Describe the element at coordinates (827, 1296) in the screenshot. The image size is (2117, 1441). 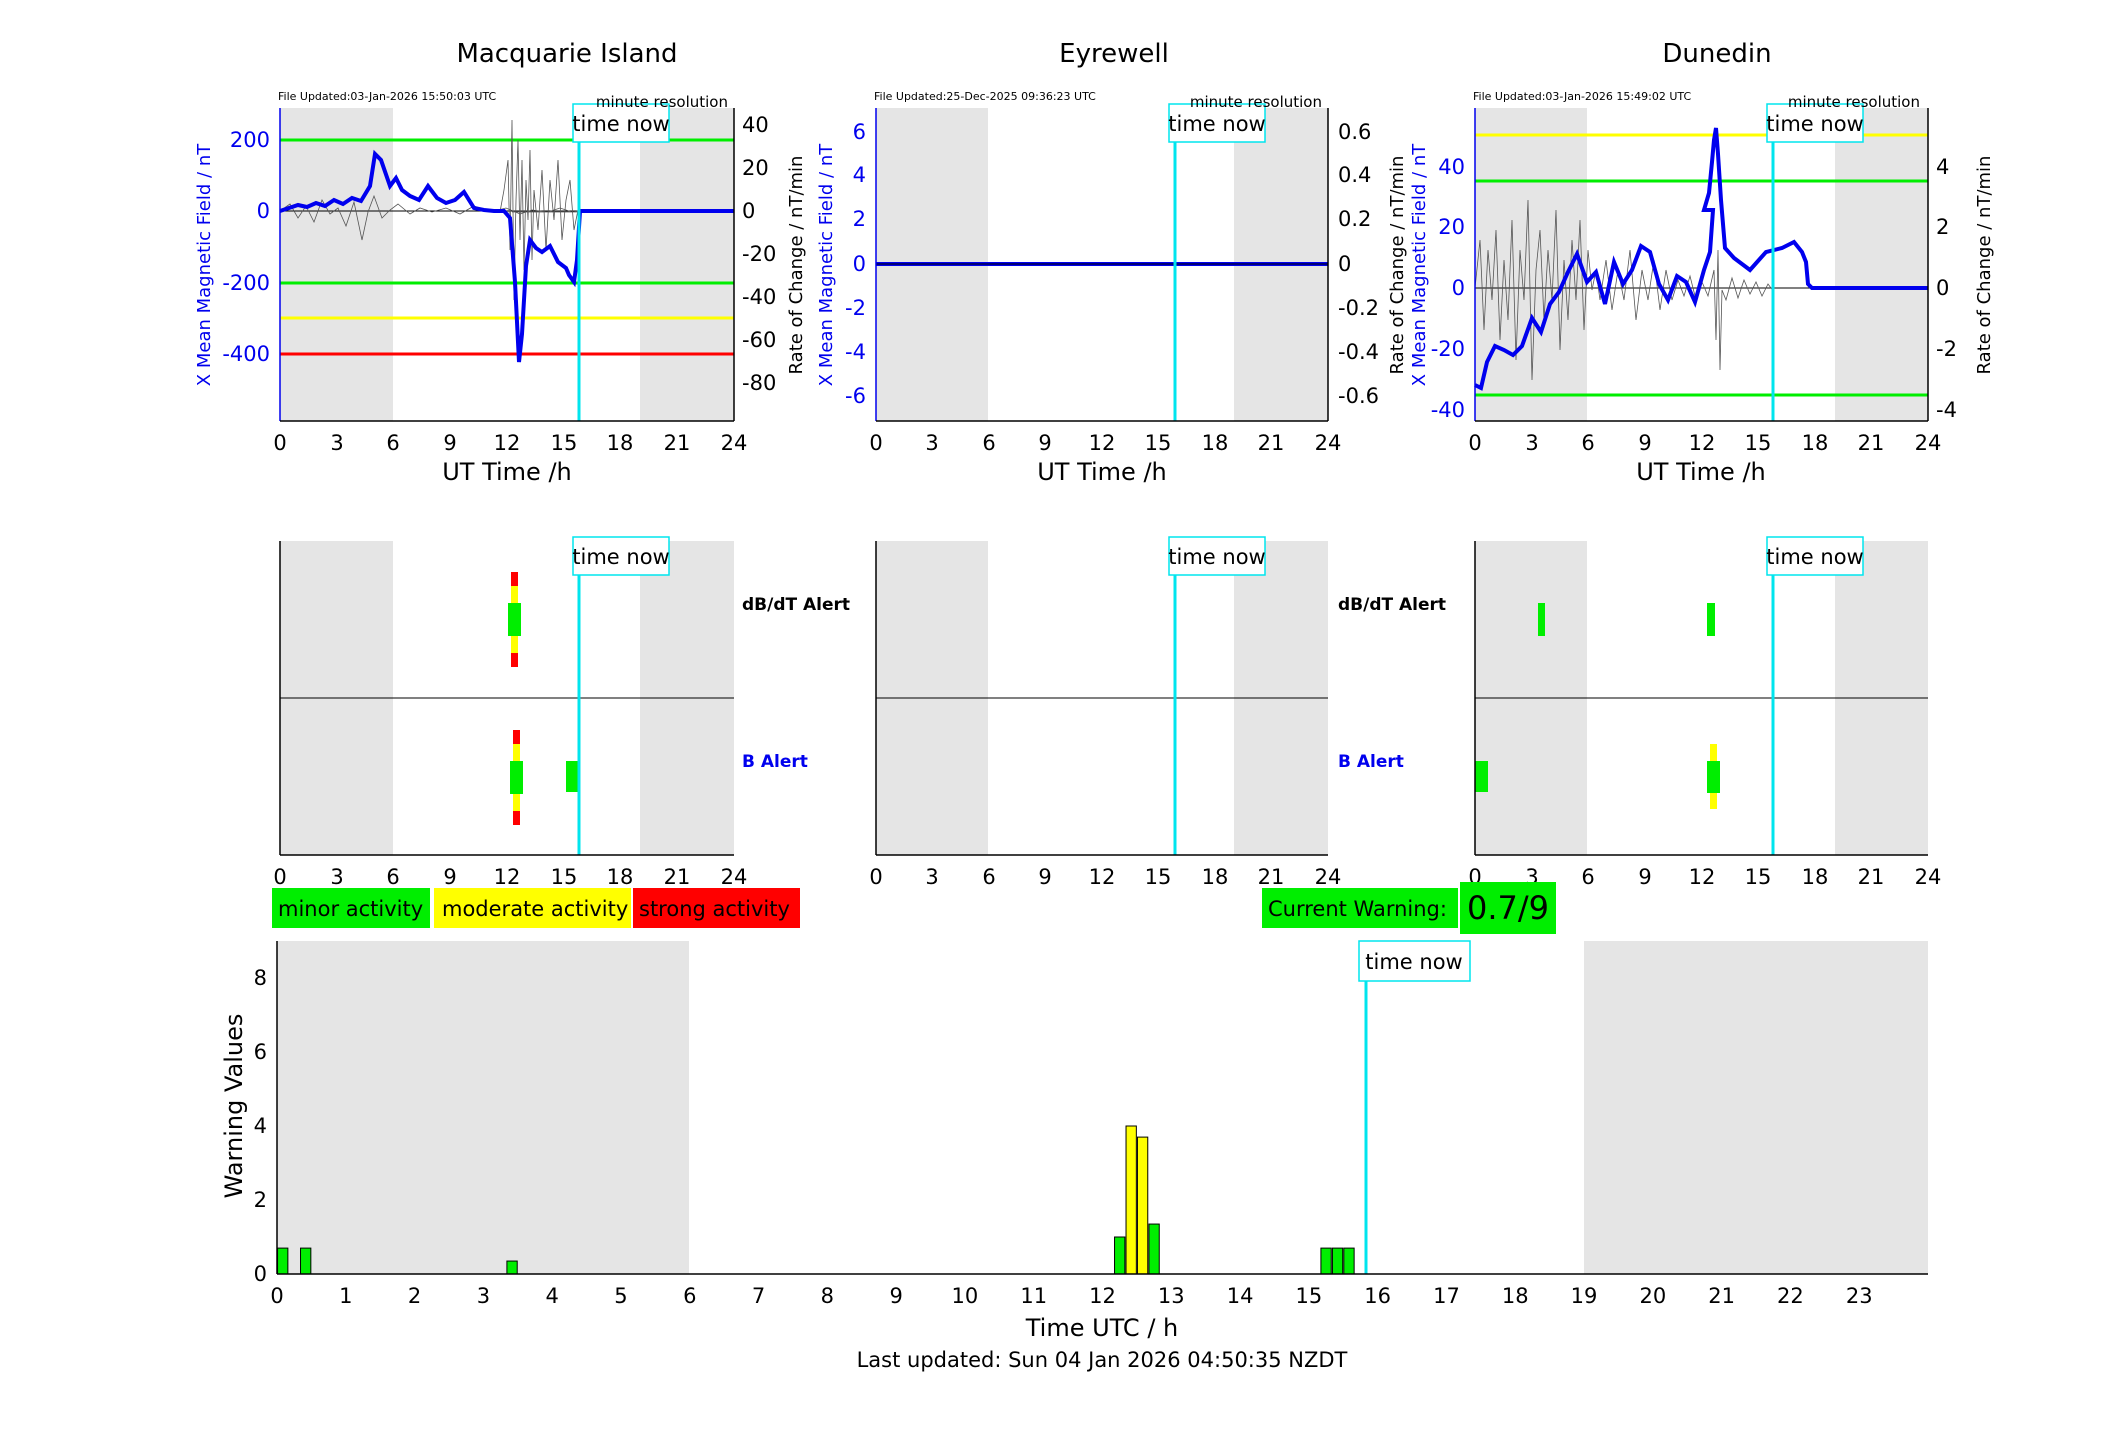
I see `x-tick-label: 8` at that location.